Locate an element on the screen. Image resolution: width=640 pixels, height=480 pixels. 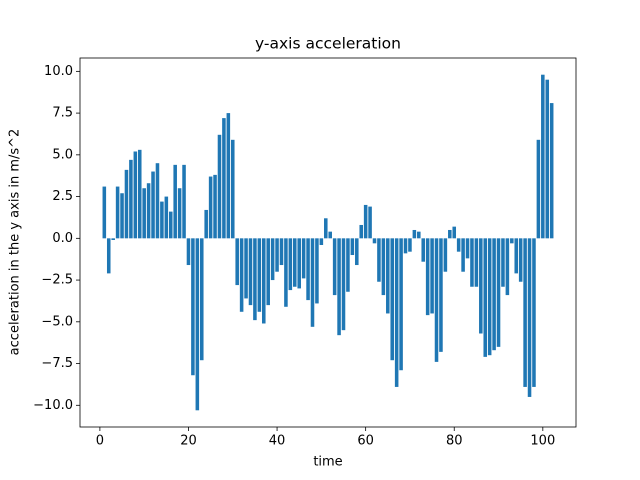
y-tick-label: −10.0 is located at coordinates (53, 405).